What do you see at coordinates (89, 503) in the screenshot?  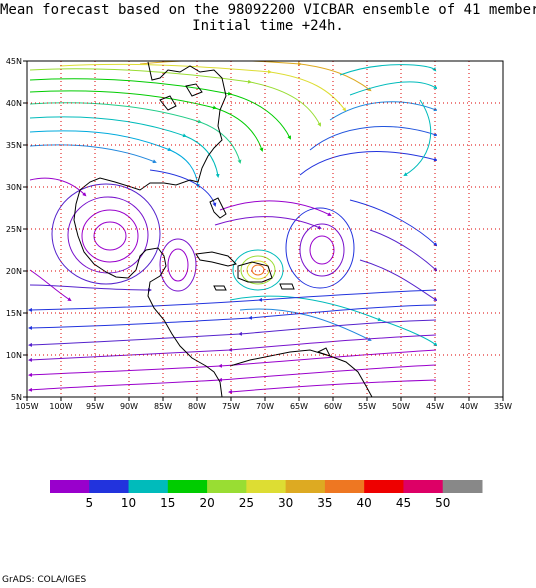 I see `color-bar-label: 5` at bounding box center [89, 503].